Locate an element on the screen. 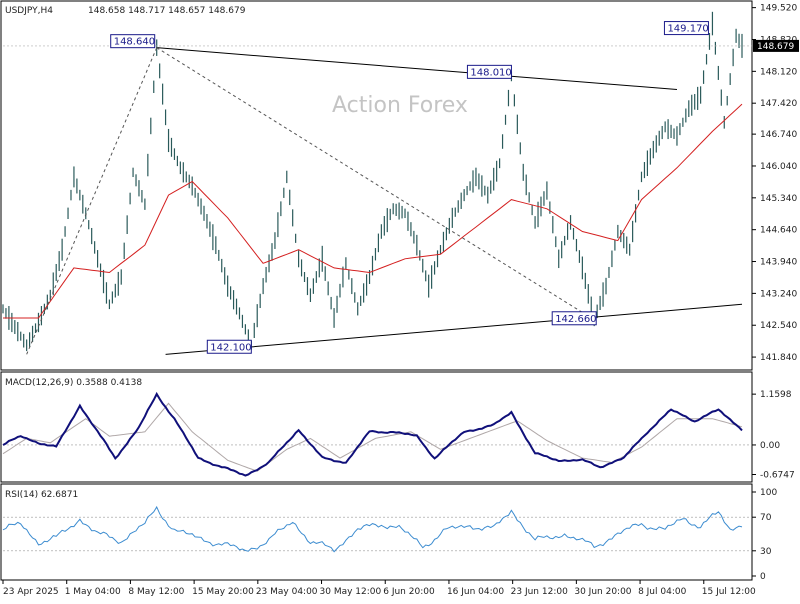 This screenshot has height=604, width=800. x-axis-tick-label: 8 May 12:00 is located at coordinates (156, 592).